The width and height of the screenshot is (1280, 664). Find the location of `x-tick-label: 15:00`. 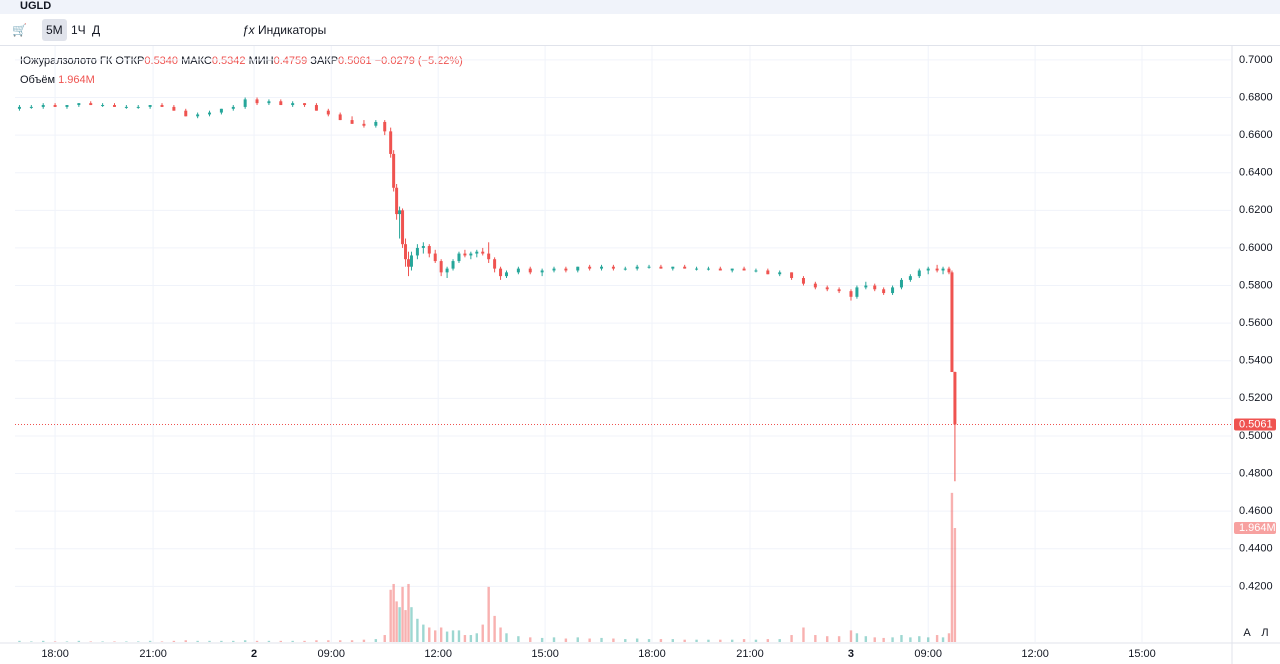

x-tick-label: 15:00 is located at coordinates (545, 654).